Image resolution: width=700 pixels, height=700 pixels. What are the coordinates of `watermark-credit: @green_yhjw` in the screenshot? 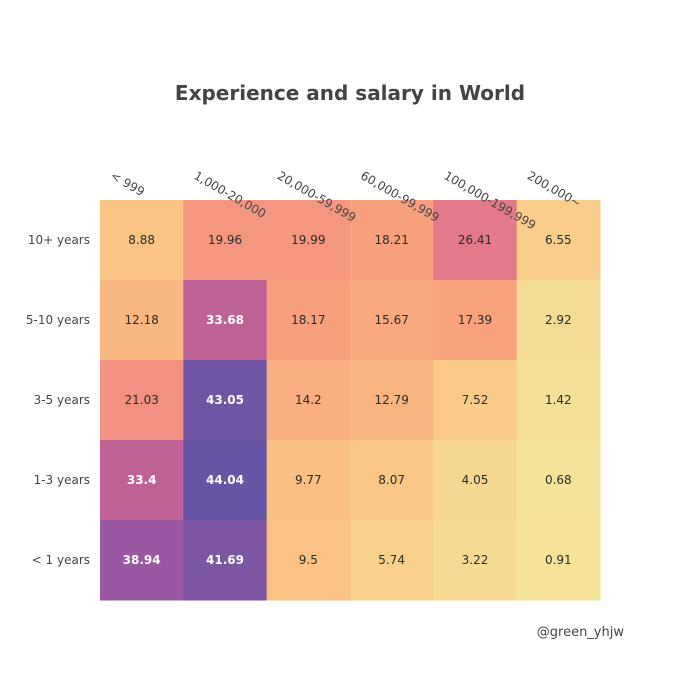 It's located at (581, 632).